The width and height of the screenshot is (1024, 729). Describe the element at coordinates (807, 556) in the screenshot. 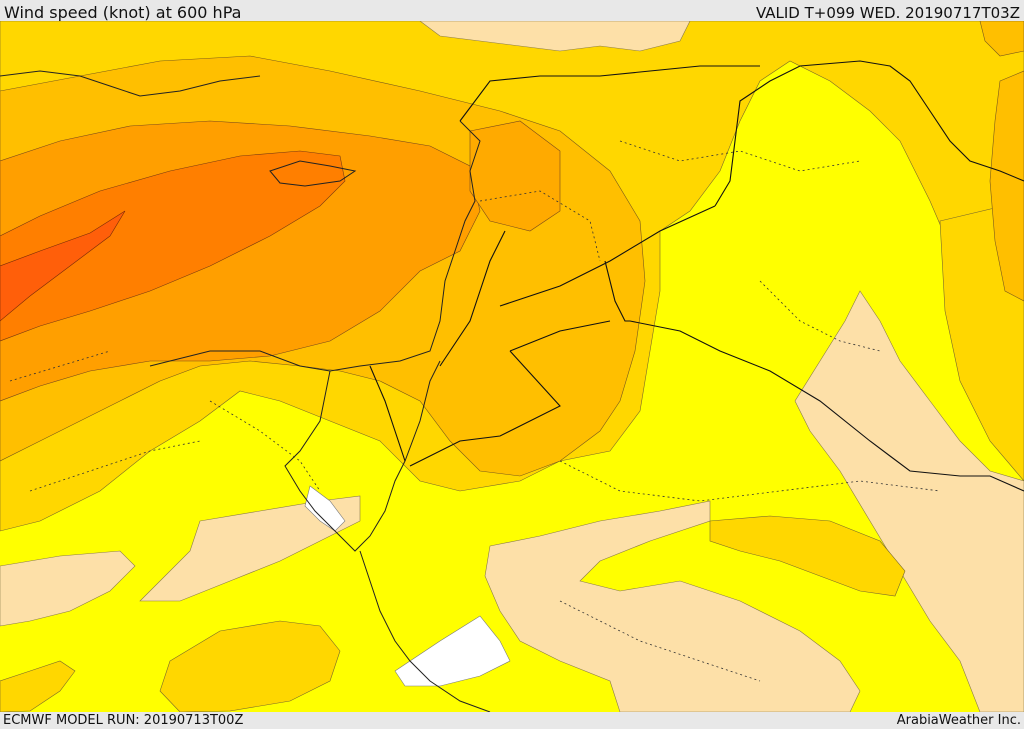

I see `field-fresh-south` at that location.